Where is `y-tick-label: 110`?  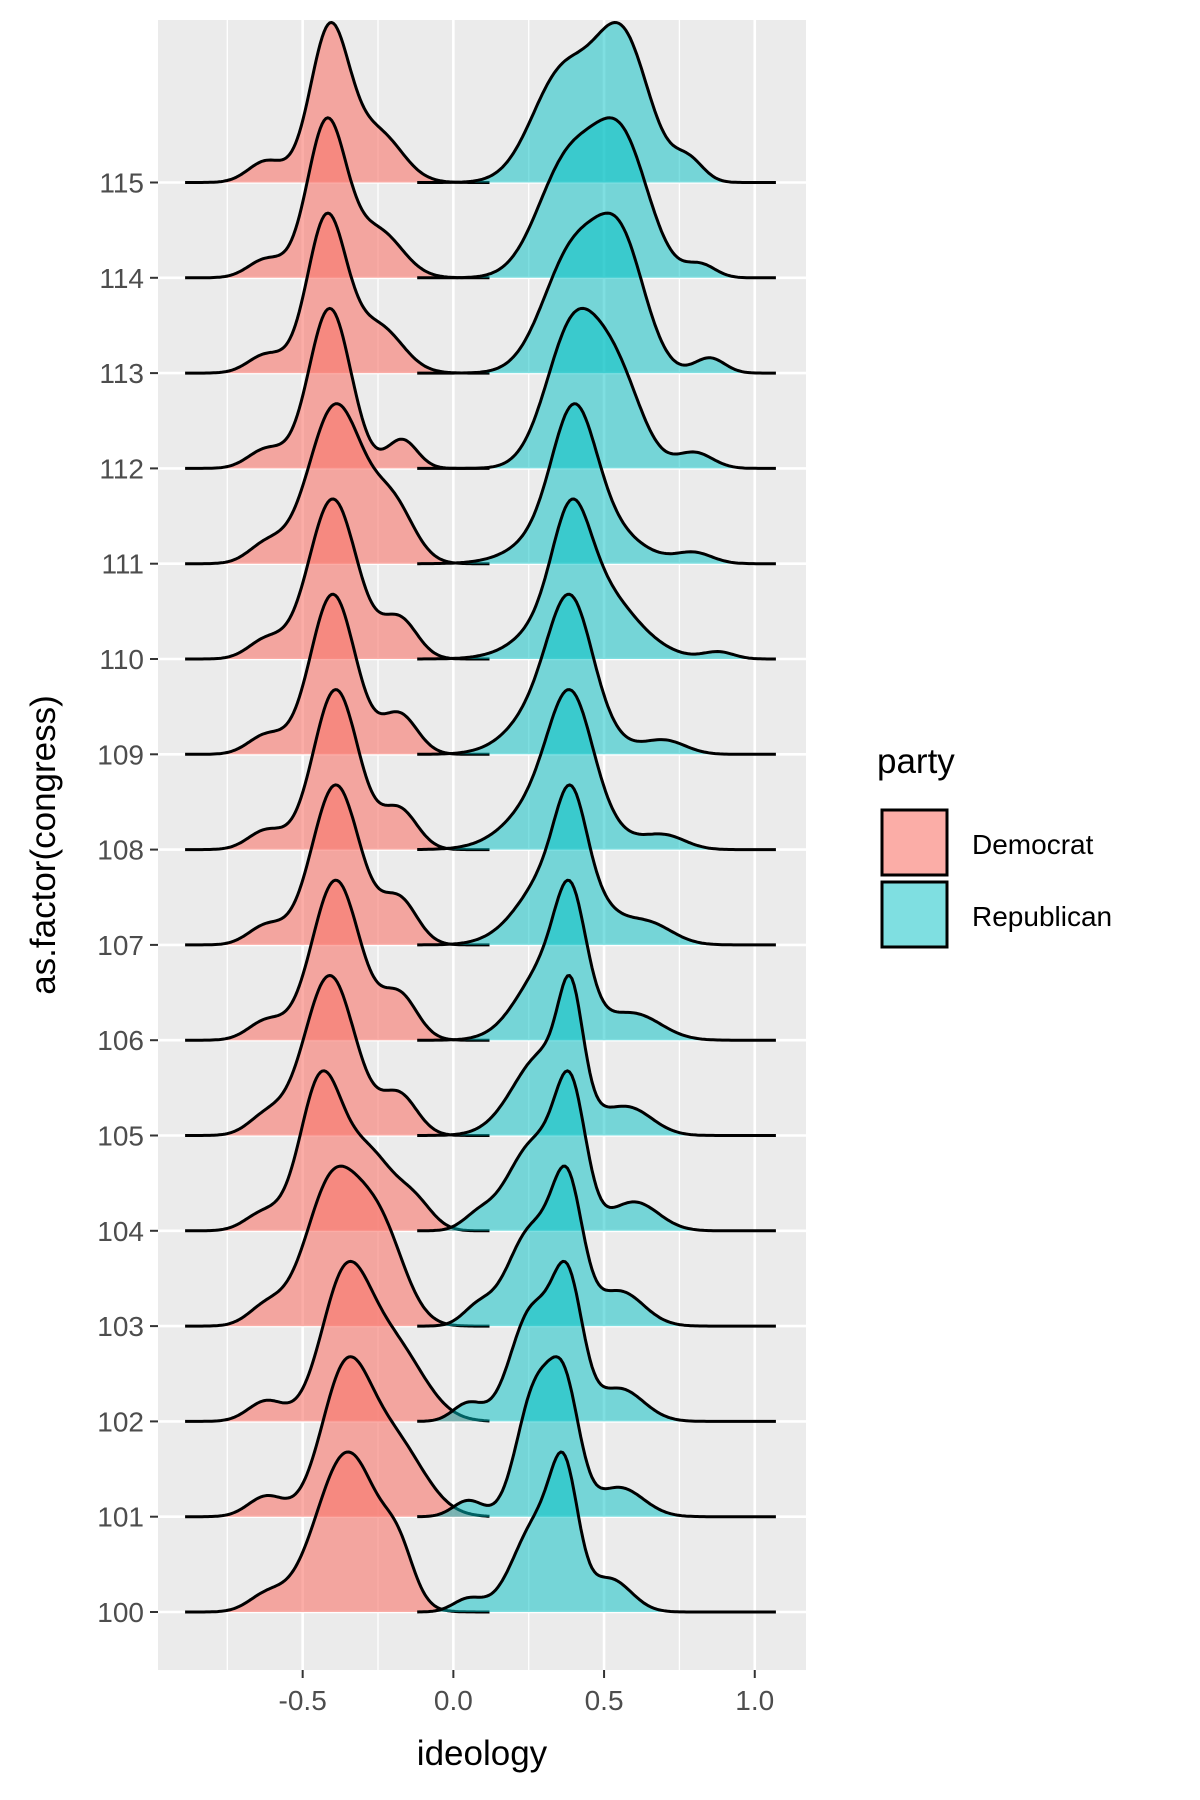 y-tick-label: 110 is located at coordinates (121, 659).